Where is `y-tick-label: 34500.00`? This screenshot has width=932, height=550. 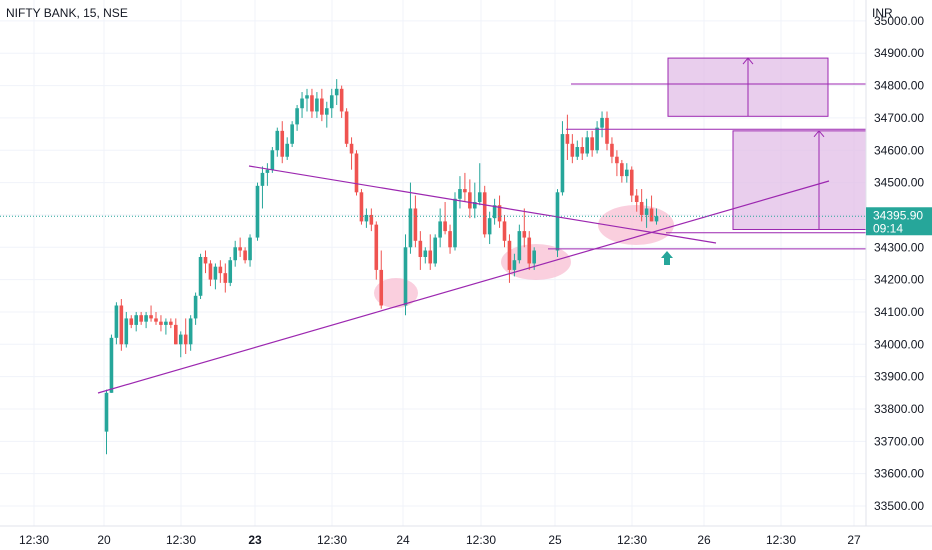 y-tick-label: 34500.00 is located at coordinates (899, 183).